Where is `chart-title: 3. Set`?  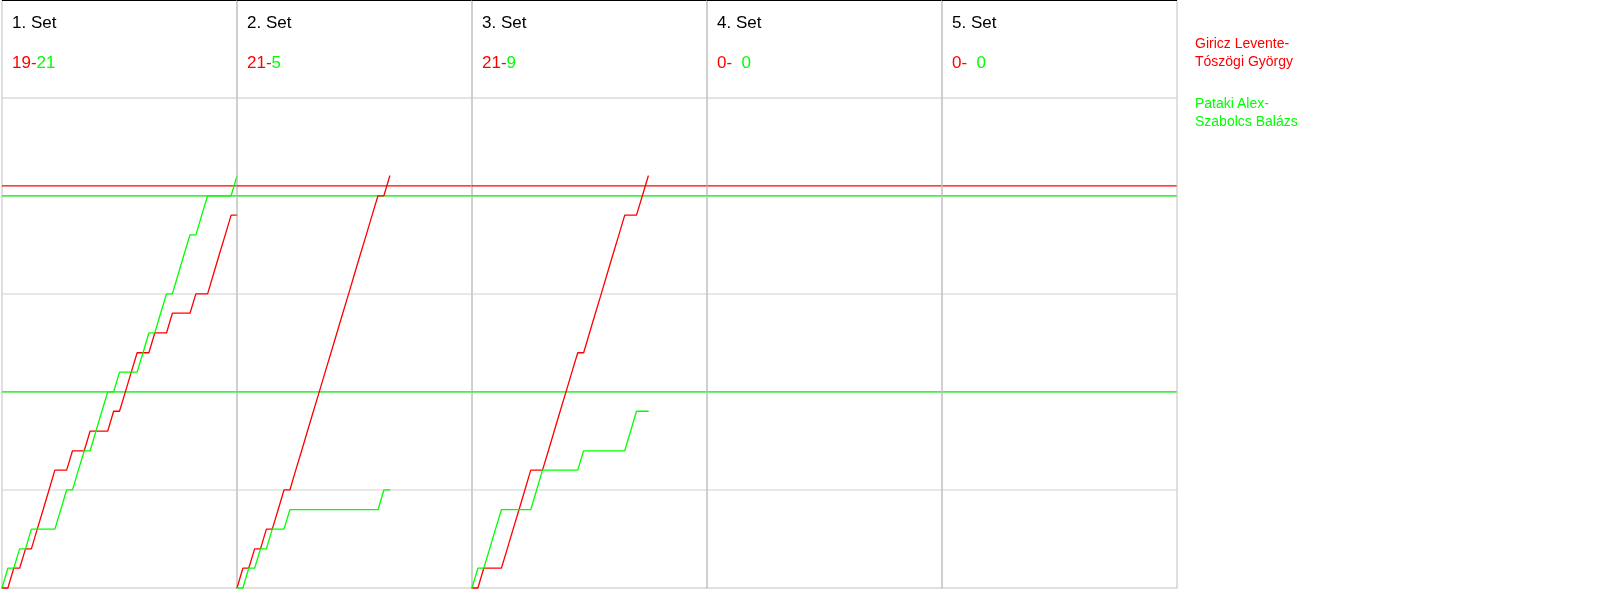 chart-title: 3. Set is located at coordinates (504, 22).